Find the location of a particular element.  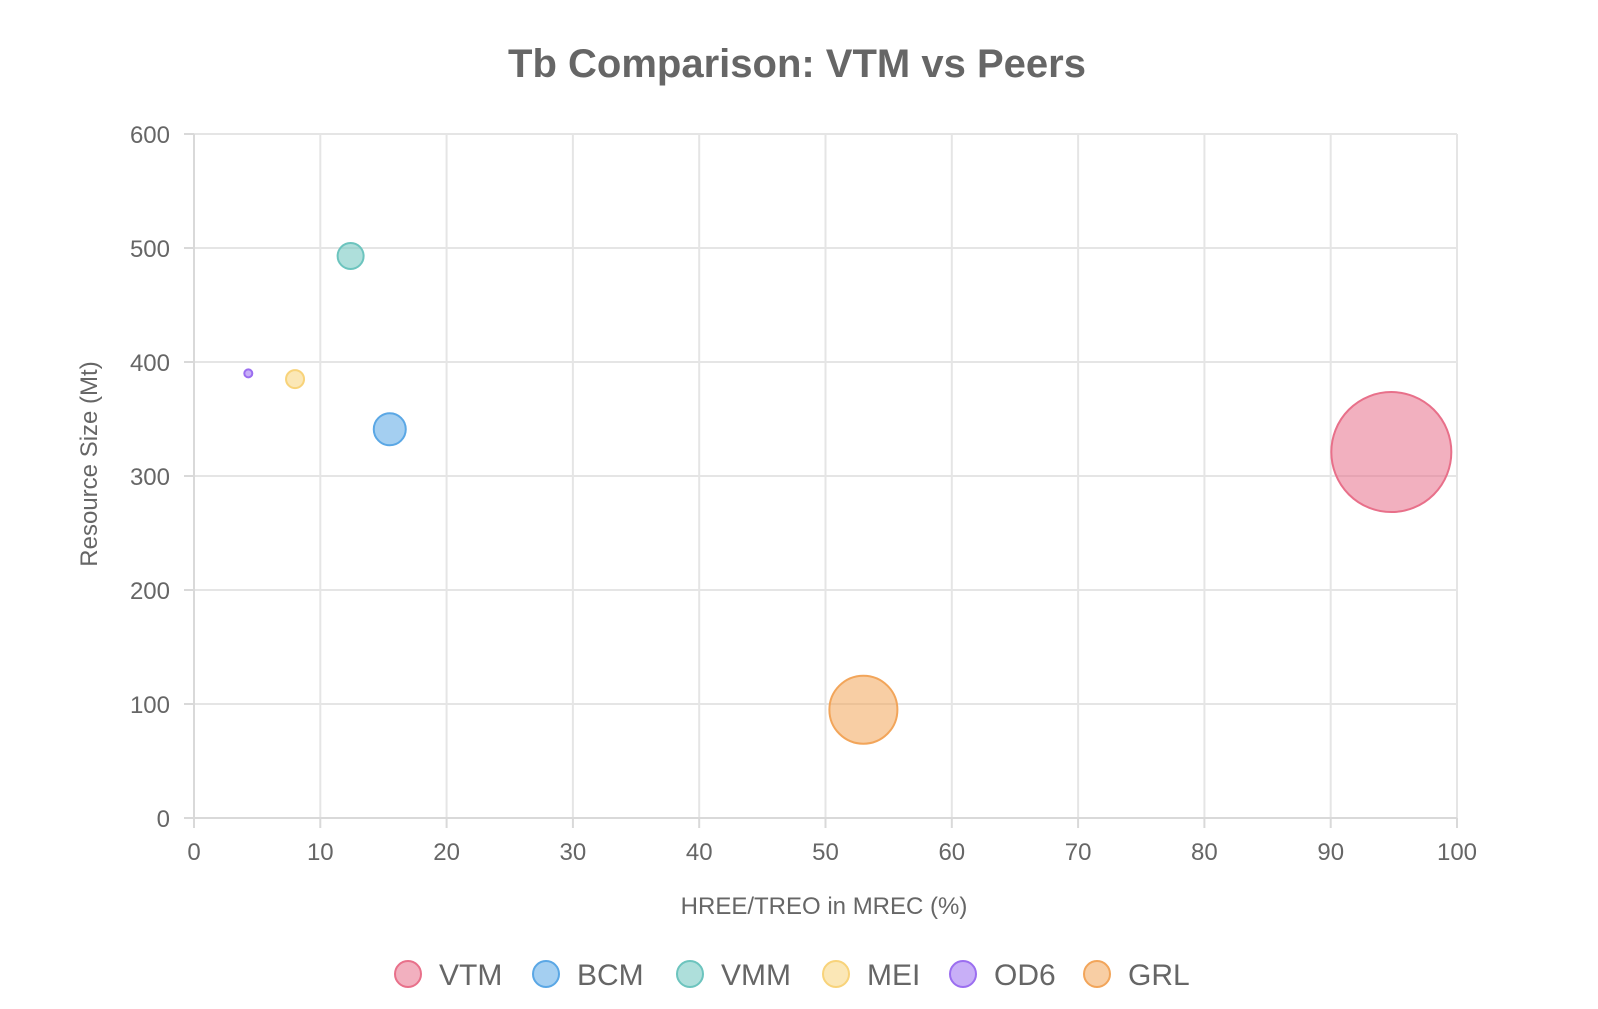

x-tick-label: 90 is located at coordinates (1330, 852).